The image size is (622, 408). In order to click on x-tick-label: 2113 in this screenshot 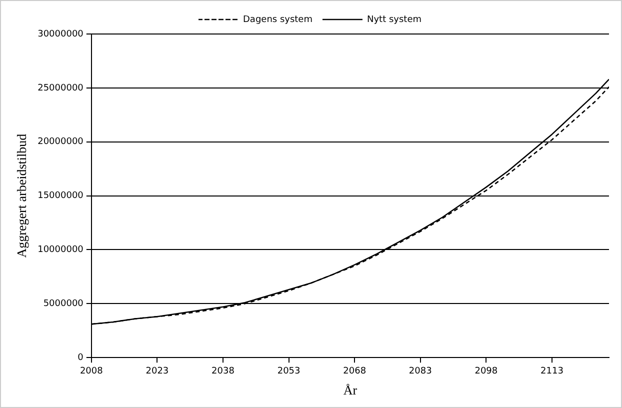, I will do `click(552, 371)`.